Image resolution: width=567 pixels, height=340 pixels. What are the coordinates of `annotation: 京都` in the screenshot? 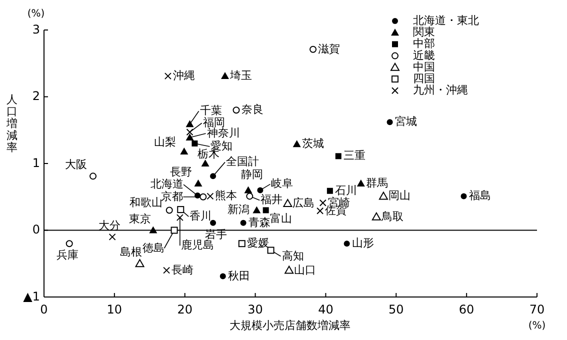 It's located at (172, 196).